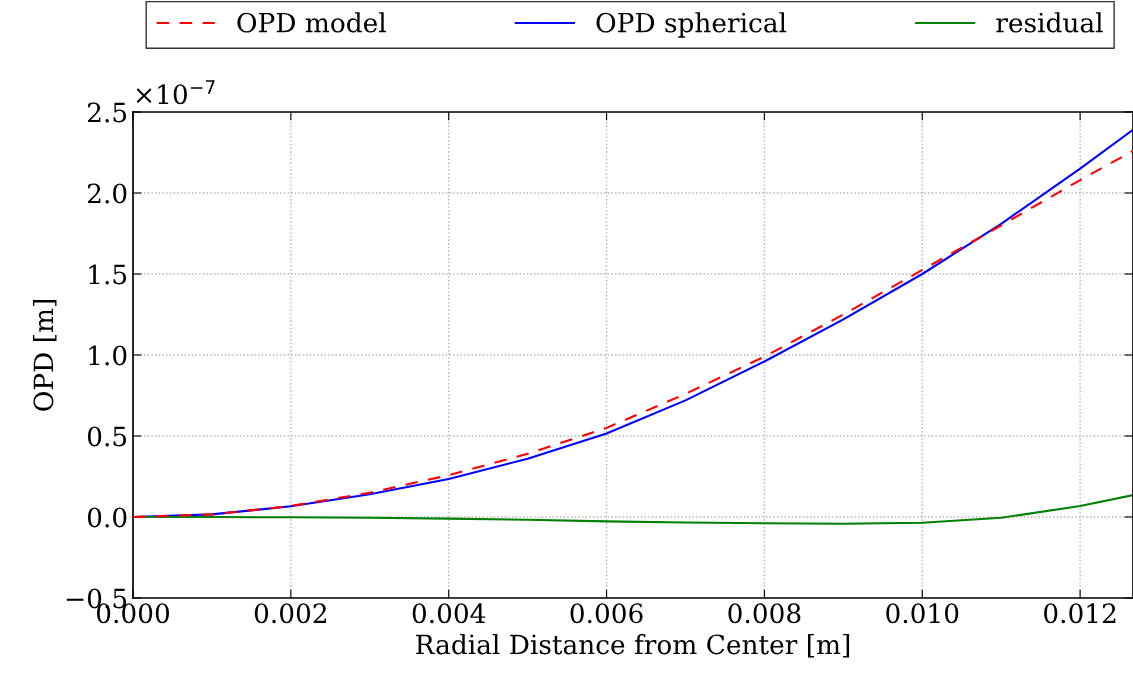  I want to click on y-tick-label: 1.0, so click(108, 355).